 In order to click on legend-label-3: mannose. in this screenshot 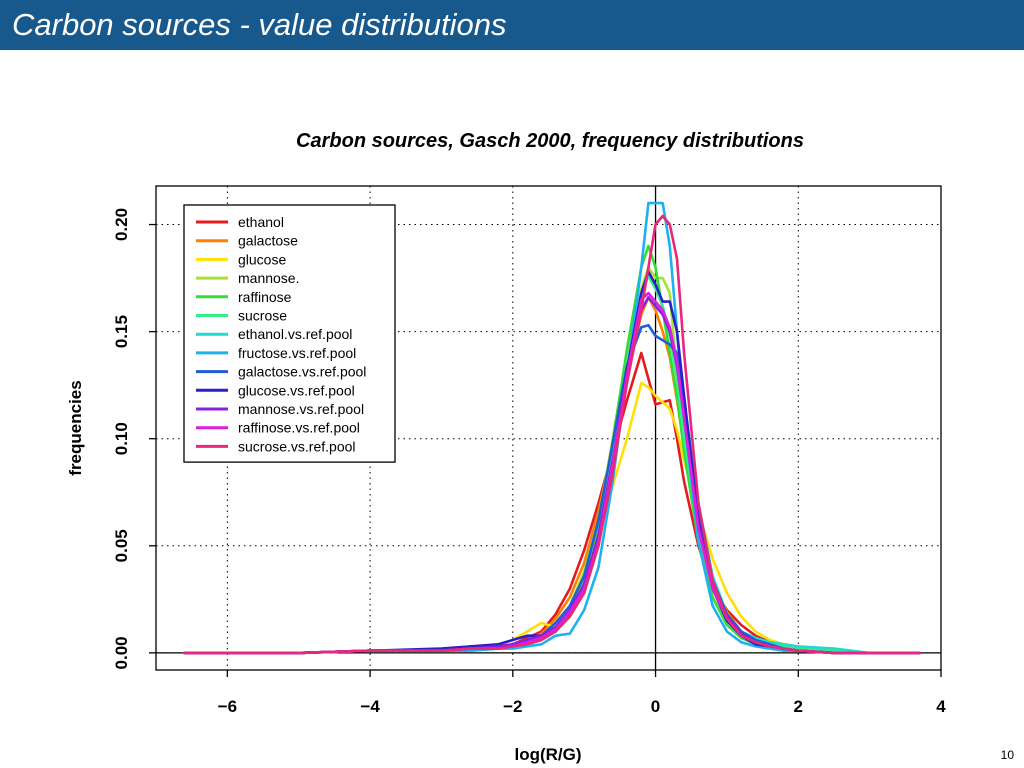, I will do `click(268, 278)`.